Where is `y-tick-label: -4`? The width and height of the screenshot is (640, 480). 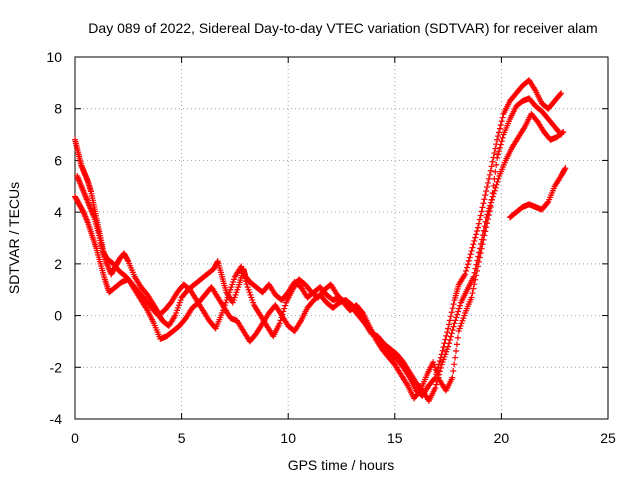
y-tick-label: -4 is located at coordinates (56, 419).